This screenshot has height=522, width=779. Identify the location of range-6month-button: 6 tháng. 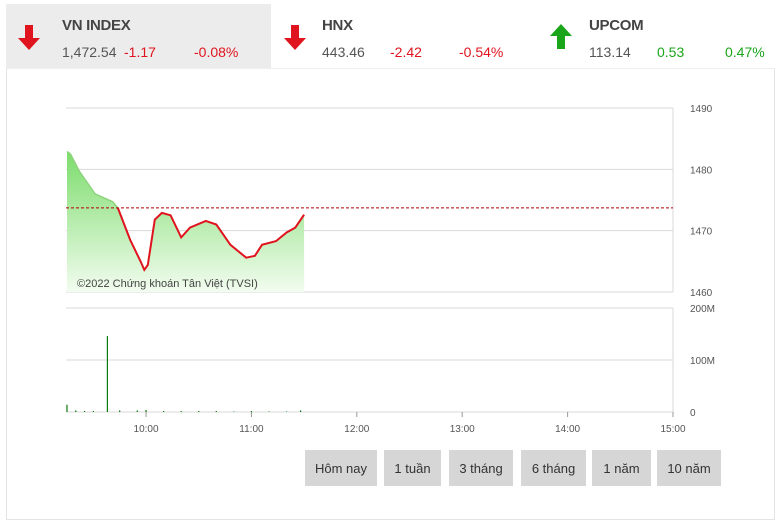
(553, 468).